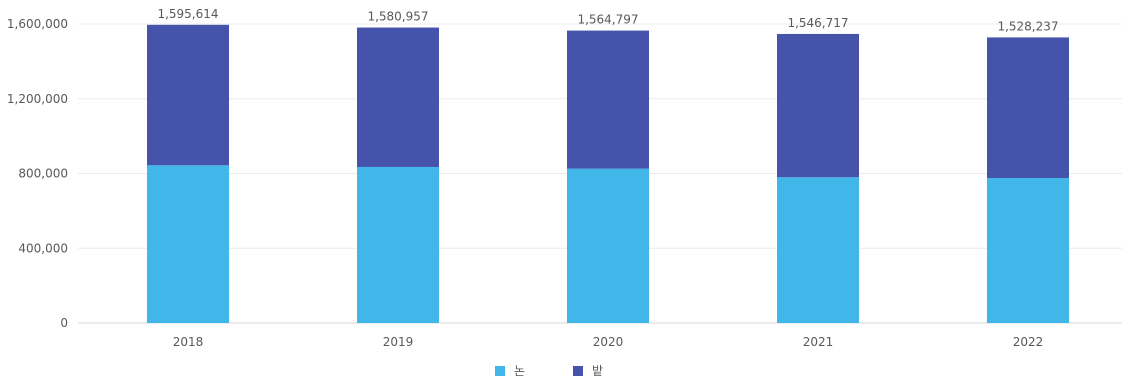  What do you see at coordinates (608, 245) in the screenshot?
I see `bar-paddy-2020` at bounding box center [608, 245].